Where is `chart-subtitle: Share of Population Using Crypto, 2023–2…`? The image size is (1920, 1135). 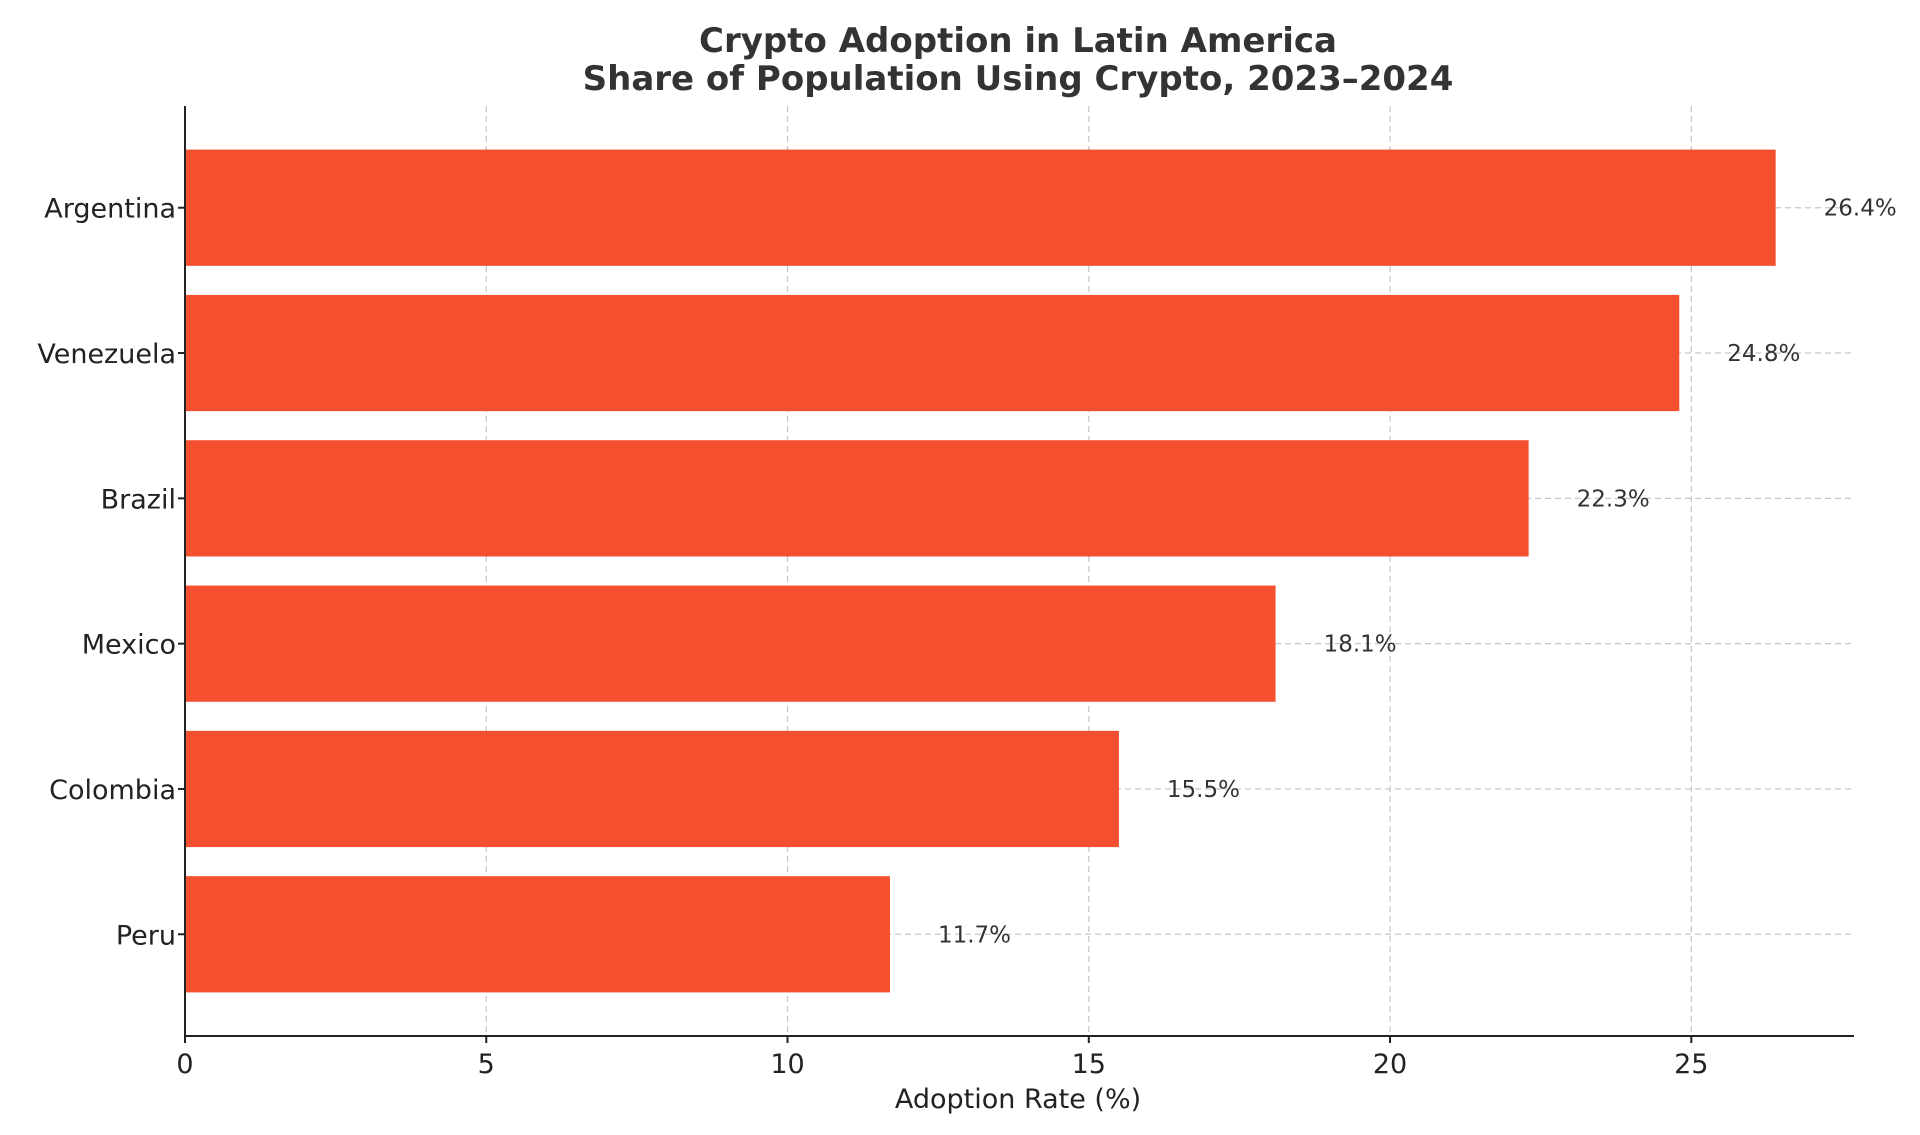
chart-subtitle: Share of Population Using Crypto, 2023–2… is located at coordinates (1018, 79).